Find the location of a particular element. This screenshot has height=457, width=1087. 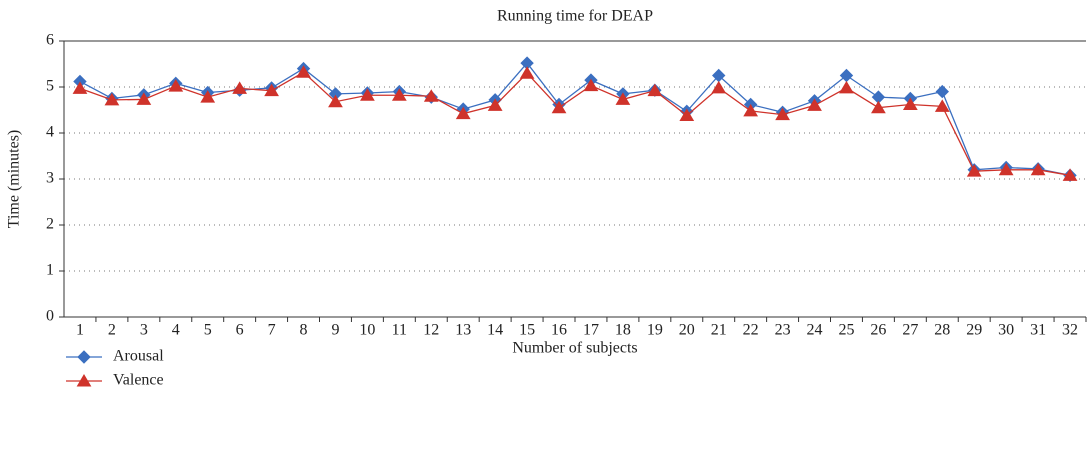

x-tick-label: 30 is located at coordinates (1006, 330).